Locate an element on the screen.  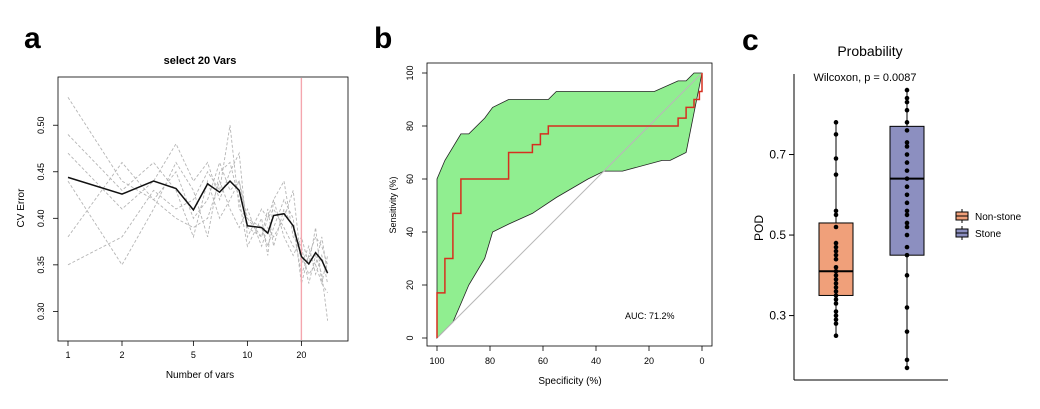
panel-a-fold-lines is located at coordinates (198, 209).